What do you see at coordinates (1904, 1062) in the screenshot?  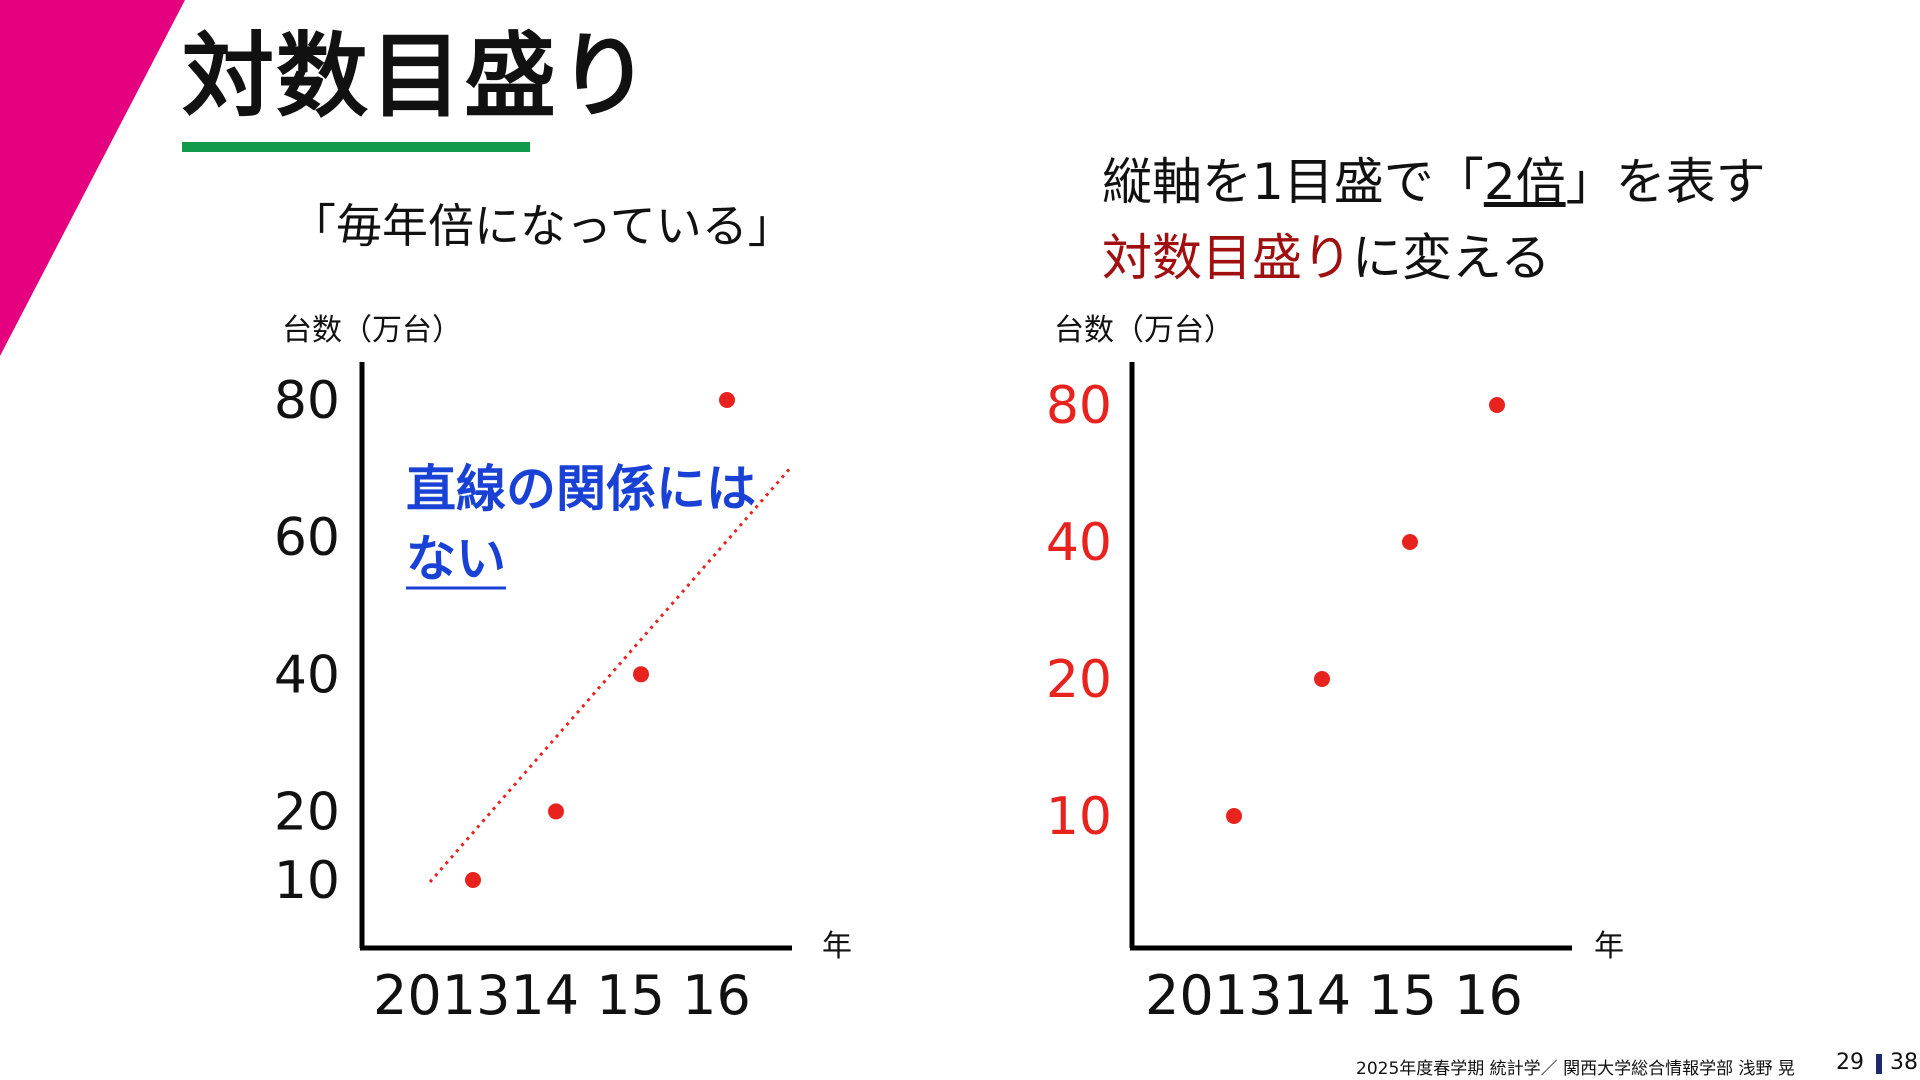 I see `page-total: 38` at bounding box center [1904, 1062].